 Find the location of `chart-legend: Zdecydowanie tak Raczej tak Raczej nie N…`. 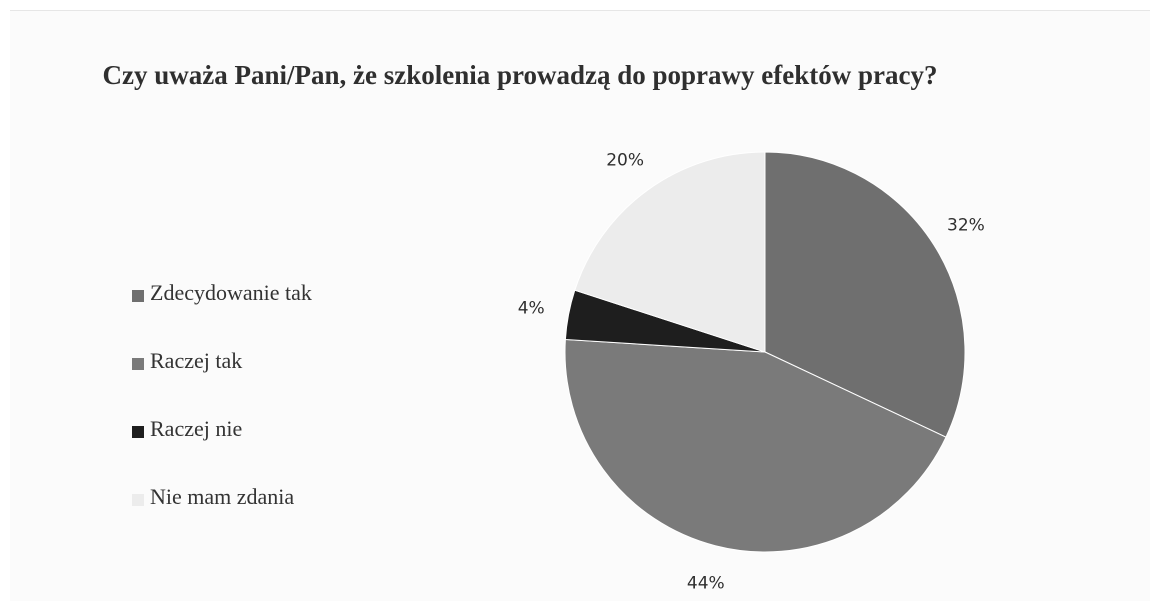

chart-legend: Zdecydowanie tak Raczej tak Raczej nie N… is located at coordinates (262, 416).